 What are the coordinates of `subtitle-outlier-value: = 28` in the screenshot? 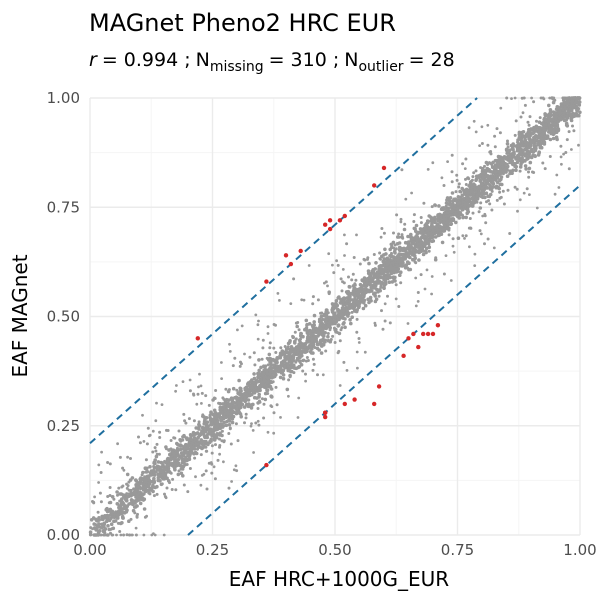 It's located at (432, 60).